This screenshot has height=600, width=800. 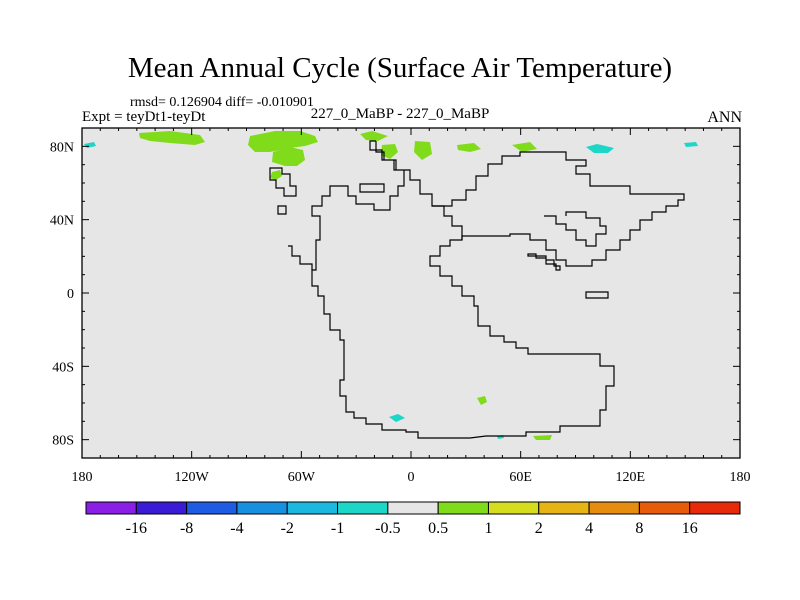 What do you see at coordinates (639, 528) in the screenshot?
I see `color-bar-label: 8` at bounding box center [639, 528].